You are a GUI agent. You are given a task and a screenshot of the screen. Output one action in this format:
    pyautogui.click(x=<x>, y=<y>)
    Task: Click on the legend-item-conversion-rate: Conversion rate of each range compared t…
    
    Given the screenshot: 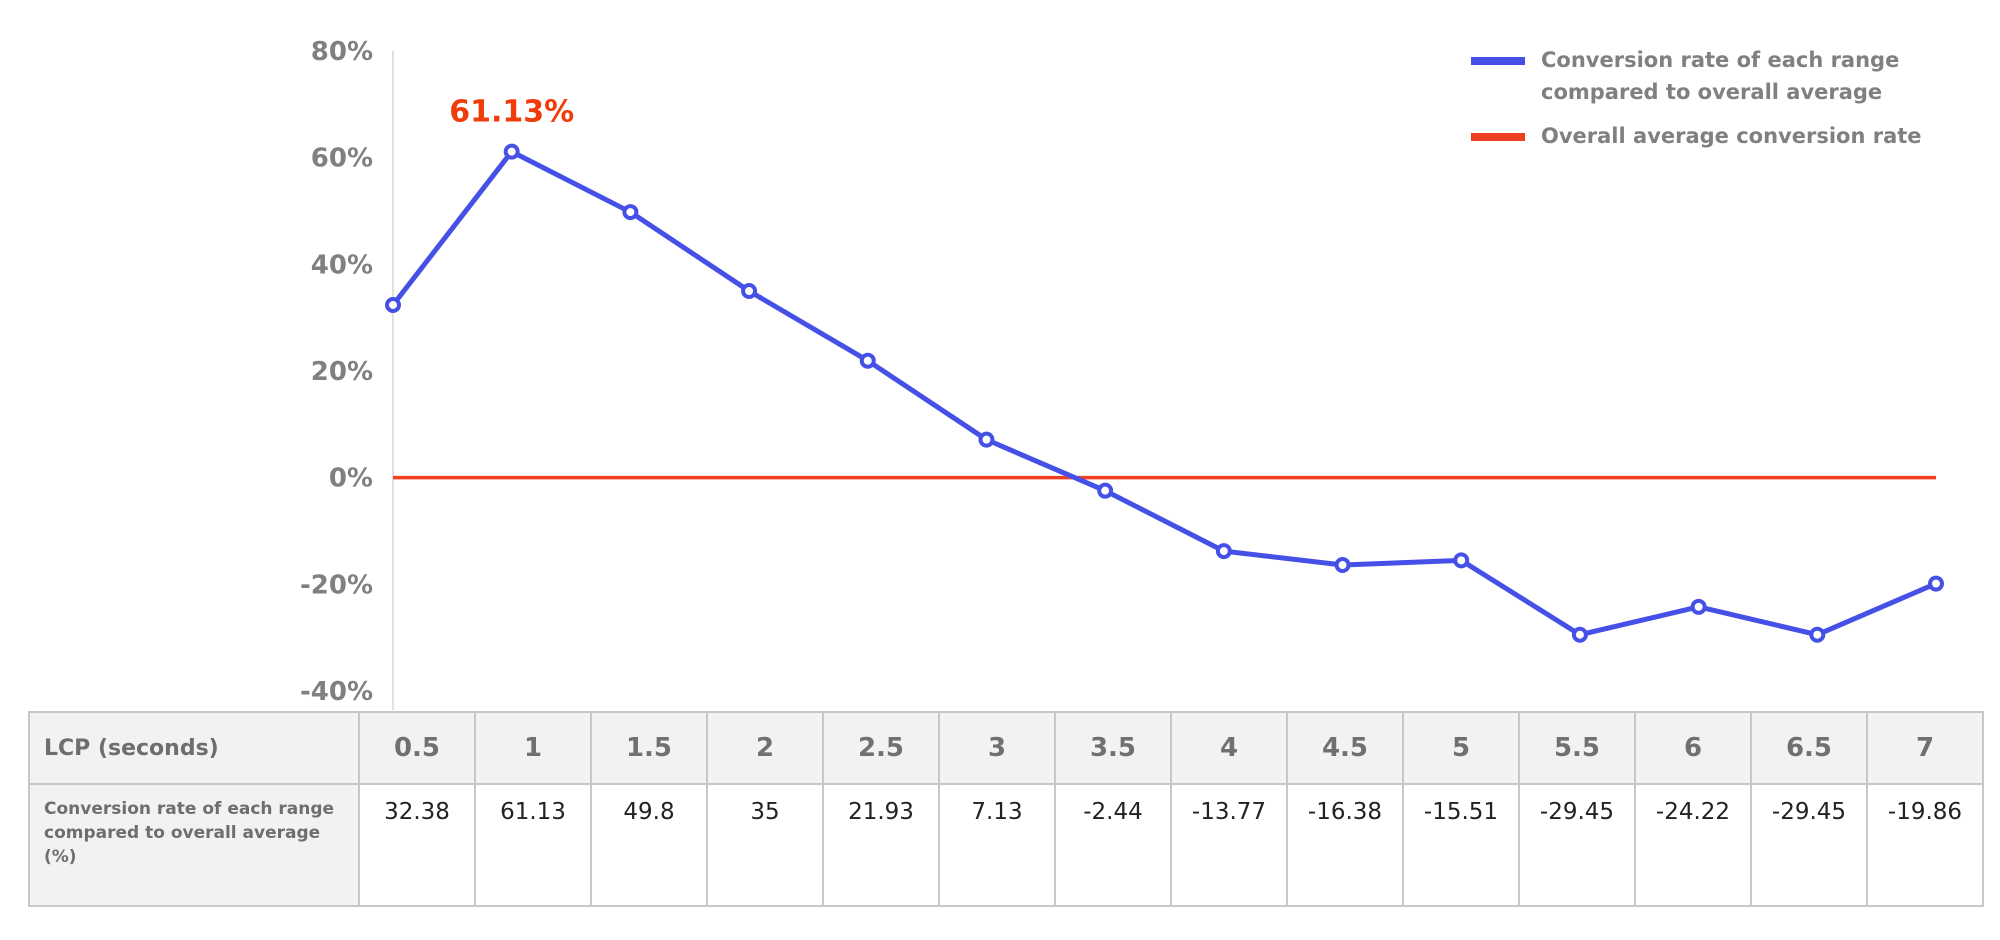 What is the action you would take?
    pyautogui.click(x=1716, y=76)
    